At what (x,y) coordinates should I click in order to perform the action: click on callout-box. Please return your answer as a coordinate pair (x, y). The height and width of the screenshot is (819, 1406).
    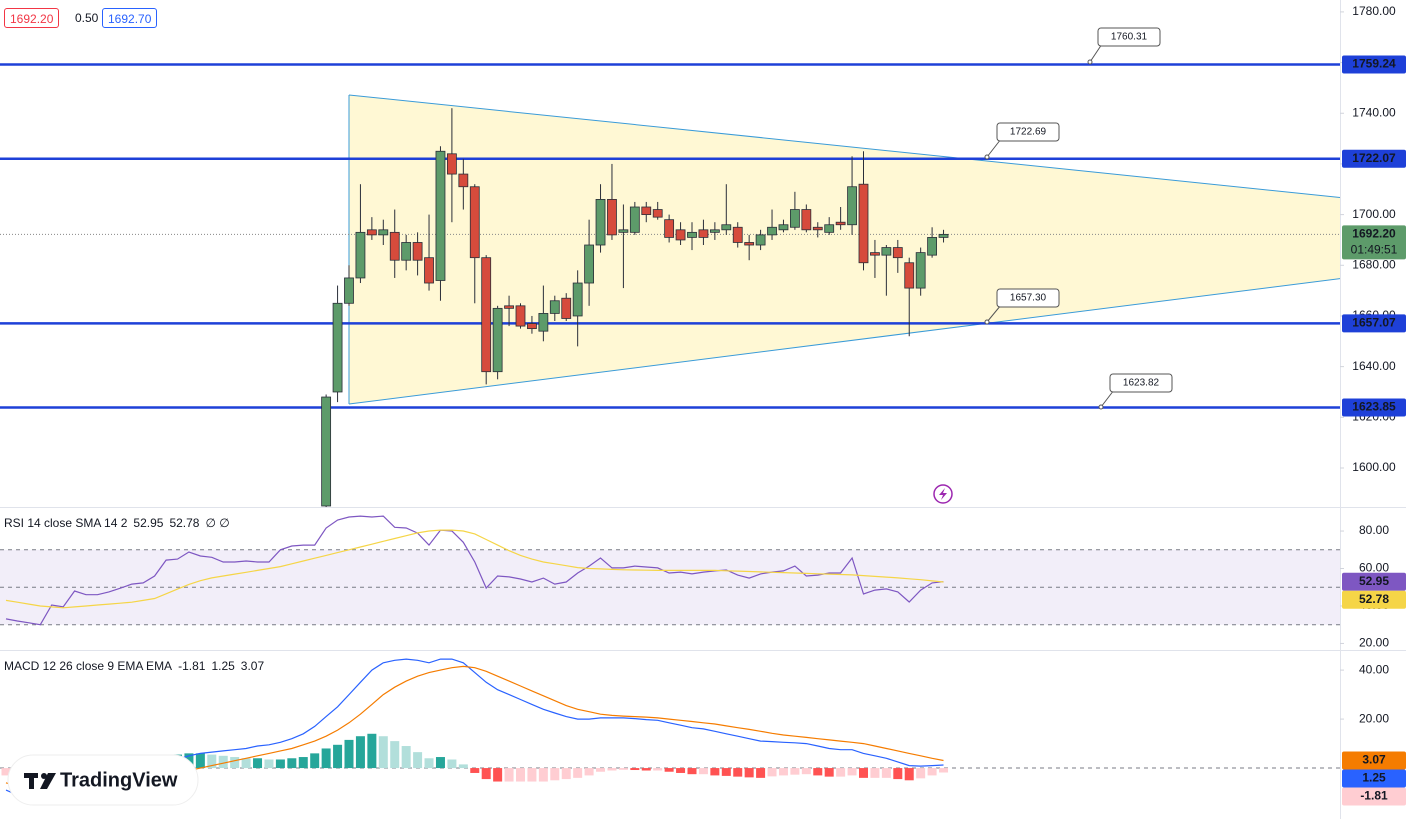
    Looking at the image, I should click on (1141, 383).